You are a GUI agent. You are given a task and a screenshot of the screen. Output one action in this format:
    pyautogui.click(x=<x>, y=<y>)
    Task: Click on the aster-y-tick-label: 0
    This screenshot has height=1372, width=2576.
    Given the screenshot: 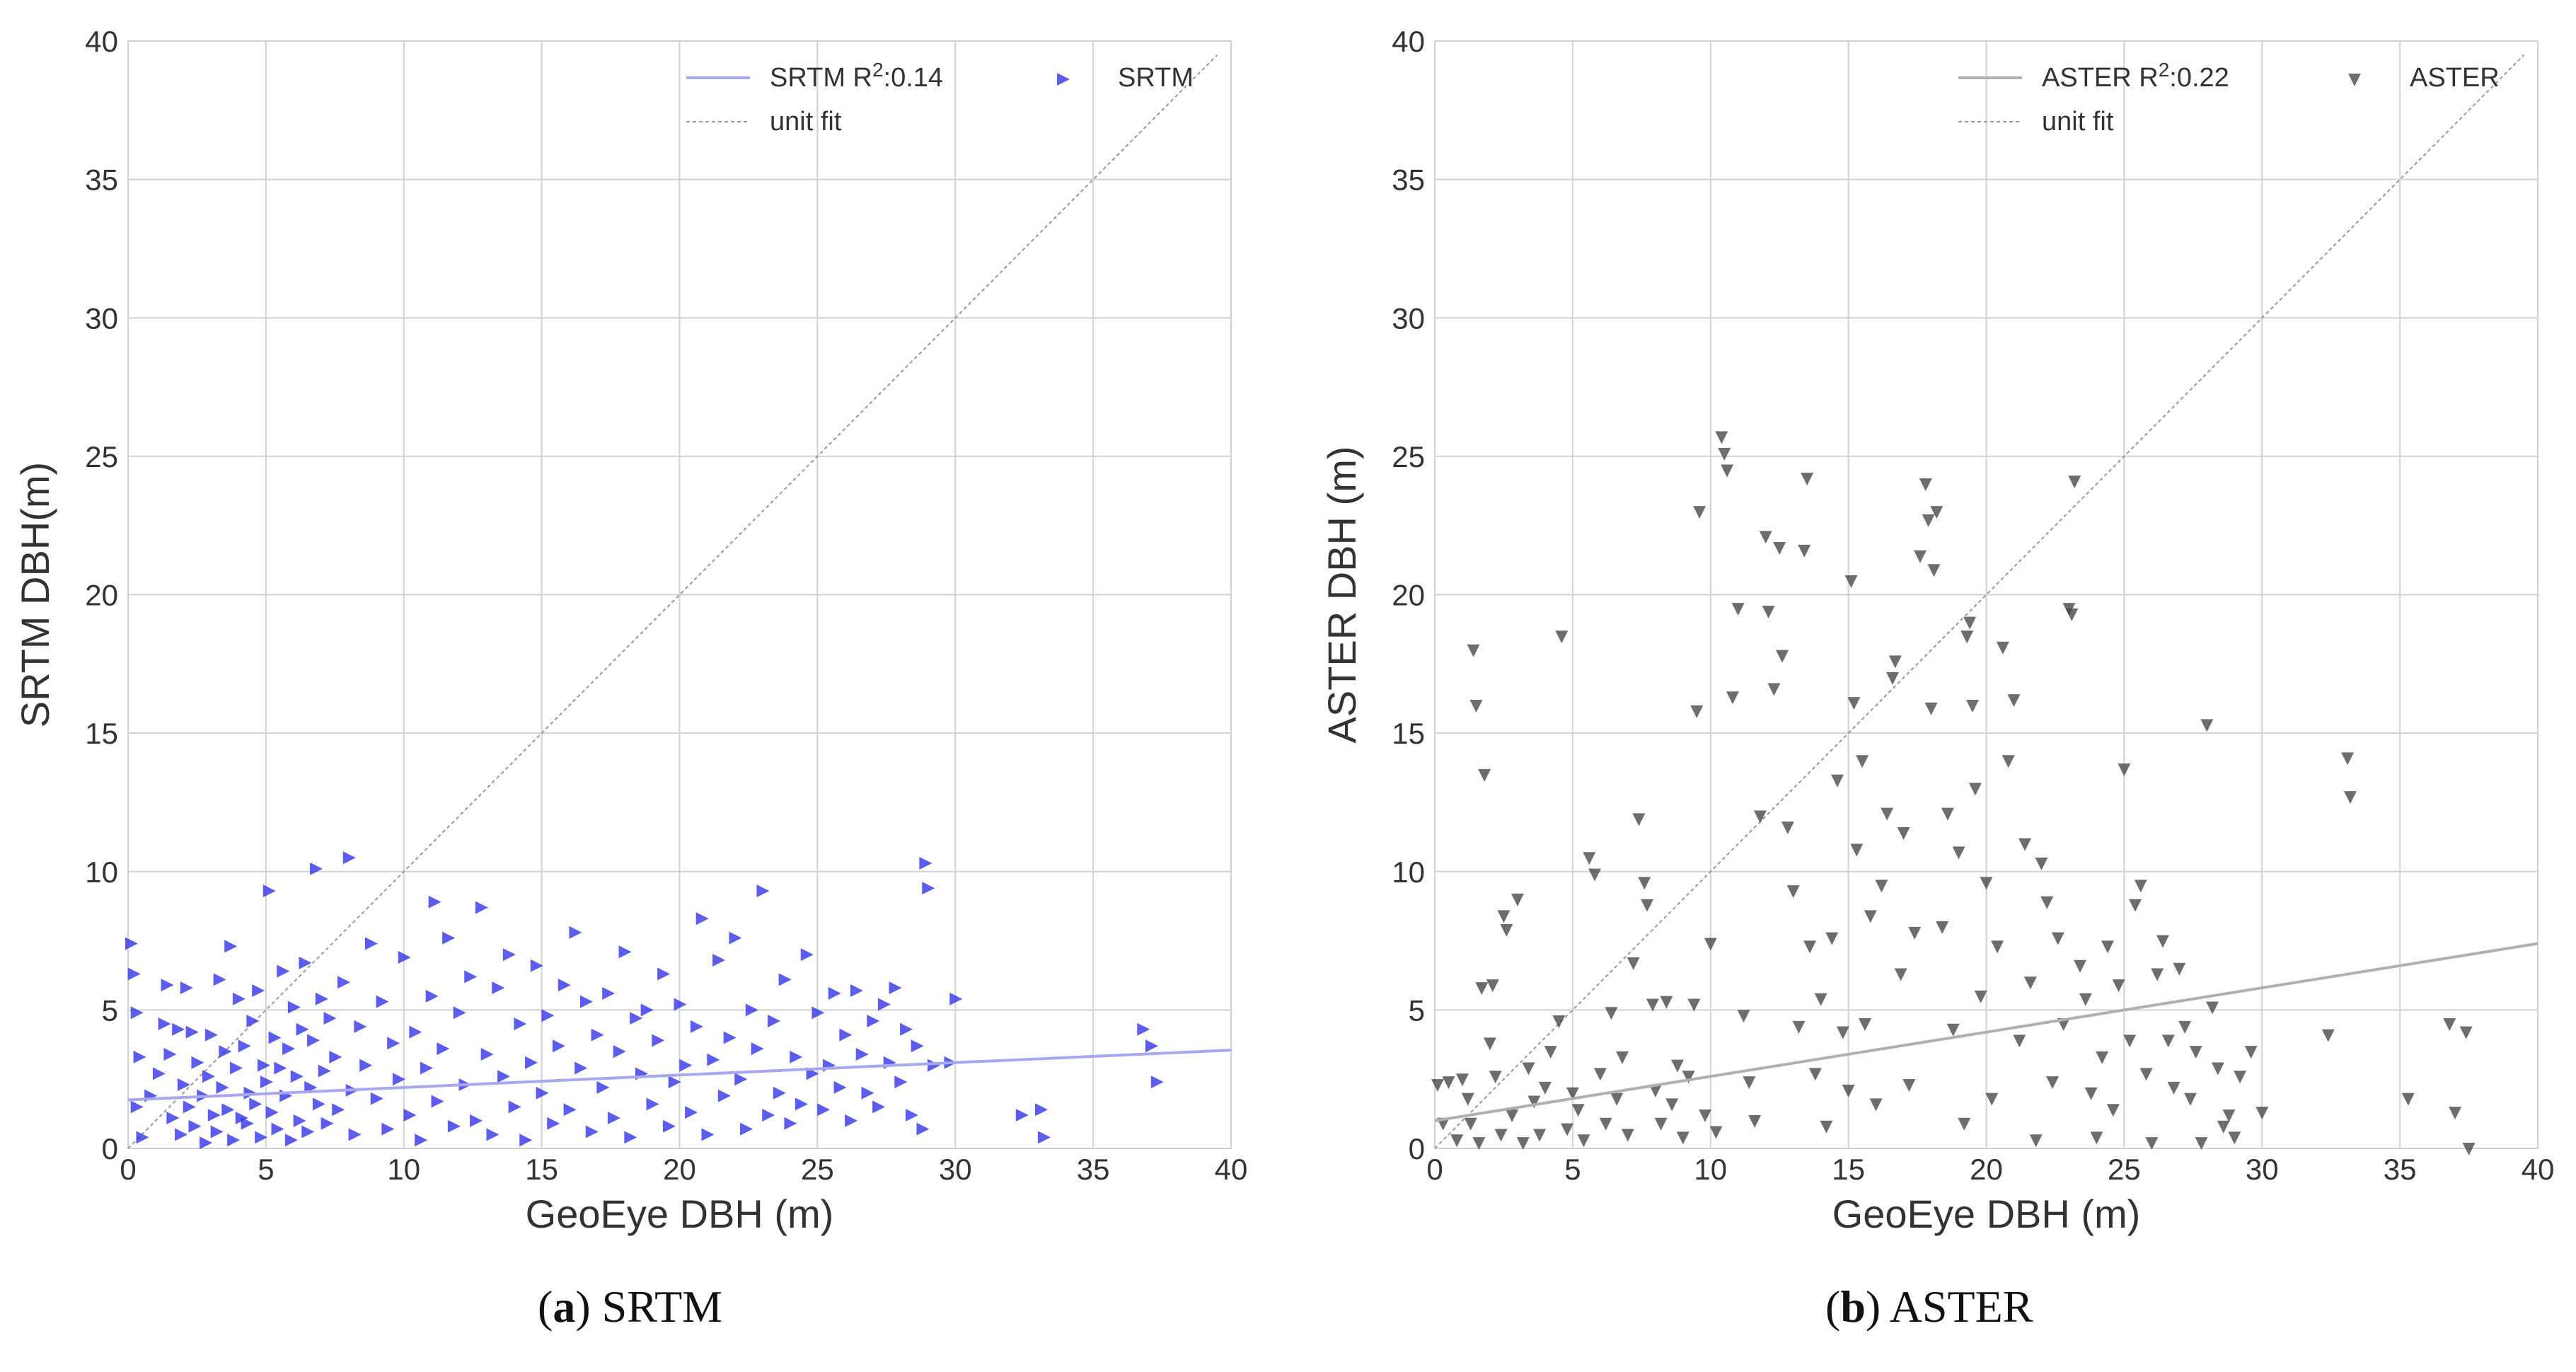 What is the action you would take?
    pyautogui.click(x=1417, y=1148)
    